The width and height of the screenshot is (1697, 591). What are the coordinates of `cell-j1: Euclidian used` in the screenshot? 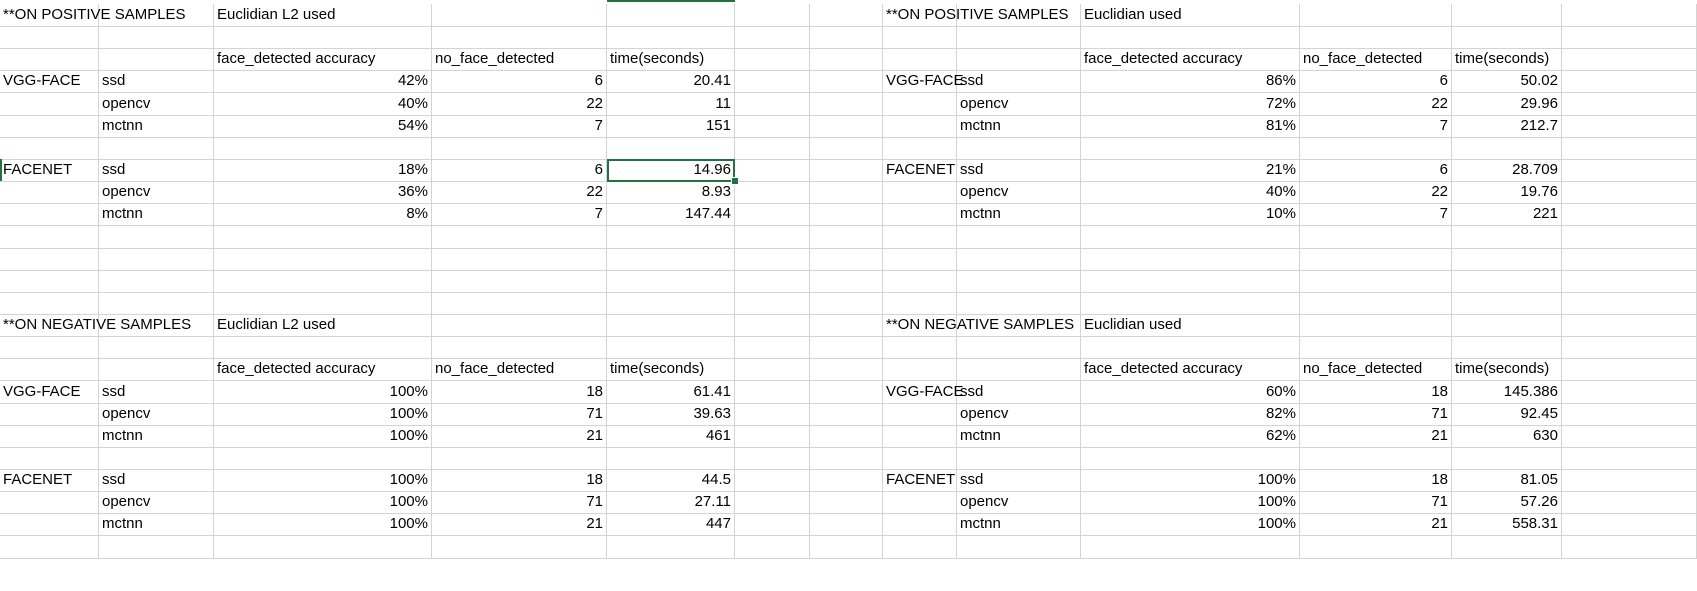 It's located at (1190, 15).